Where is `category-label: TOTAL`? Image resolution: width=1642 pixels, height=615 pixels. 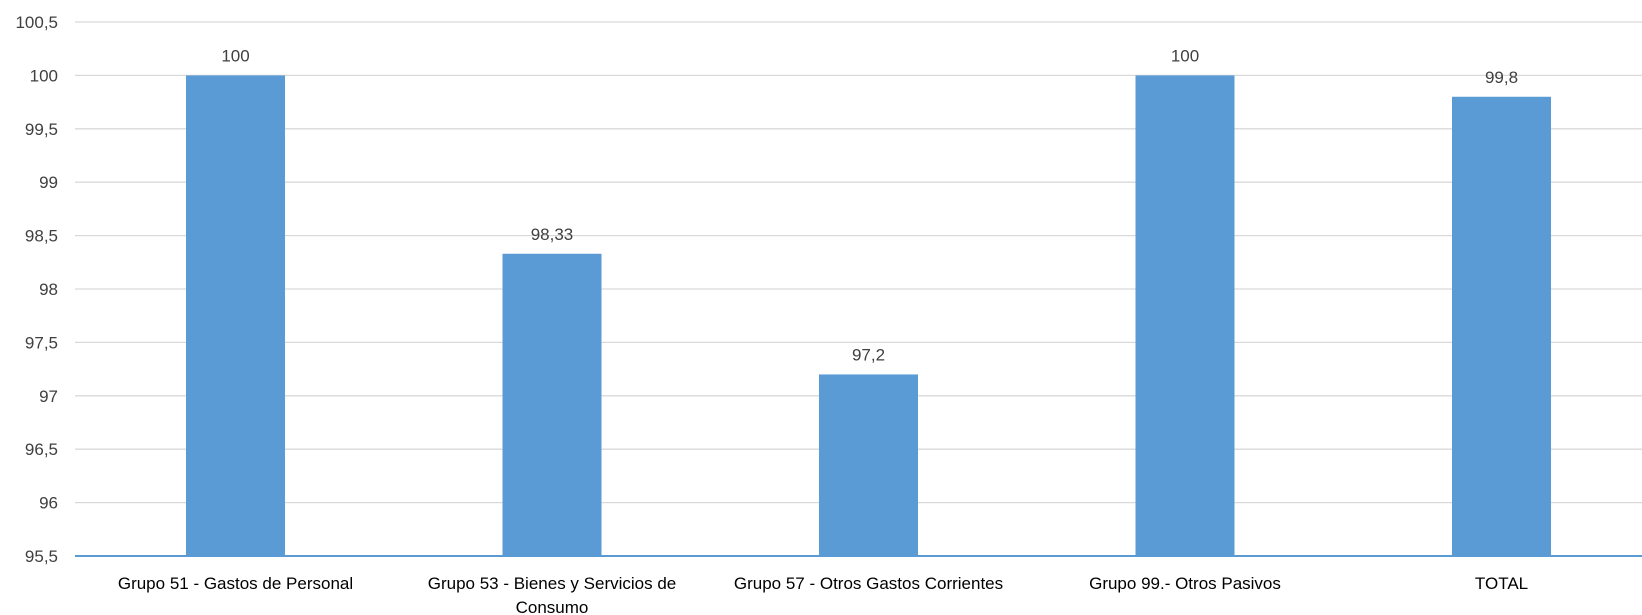
category-label: TOTAL is located at coordinates (1501, 583).